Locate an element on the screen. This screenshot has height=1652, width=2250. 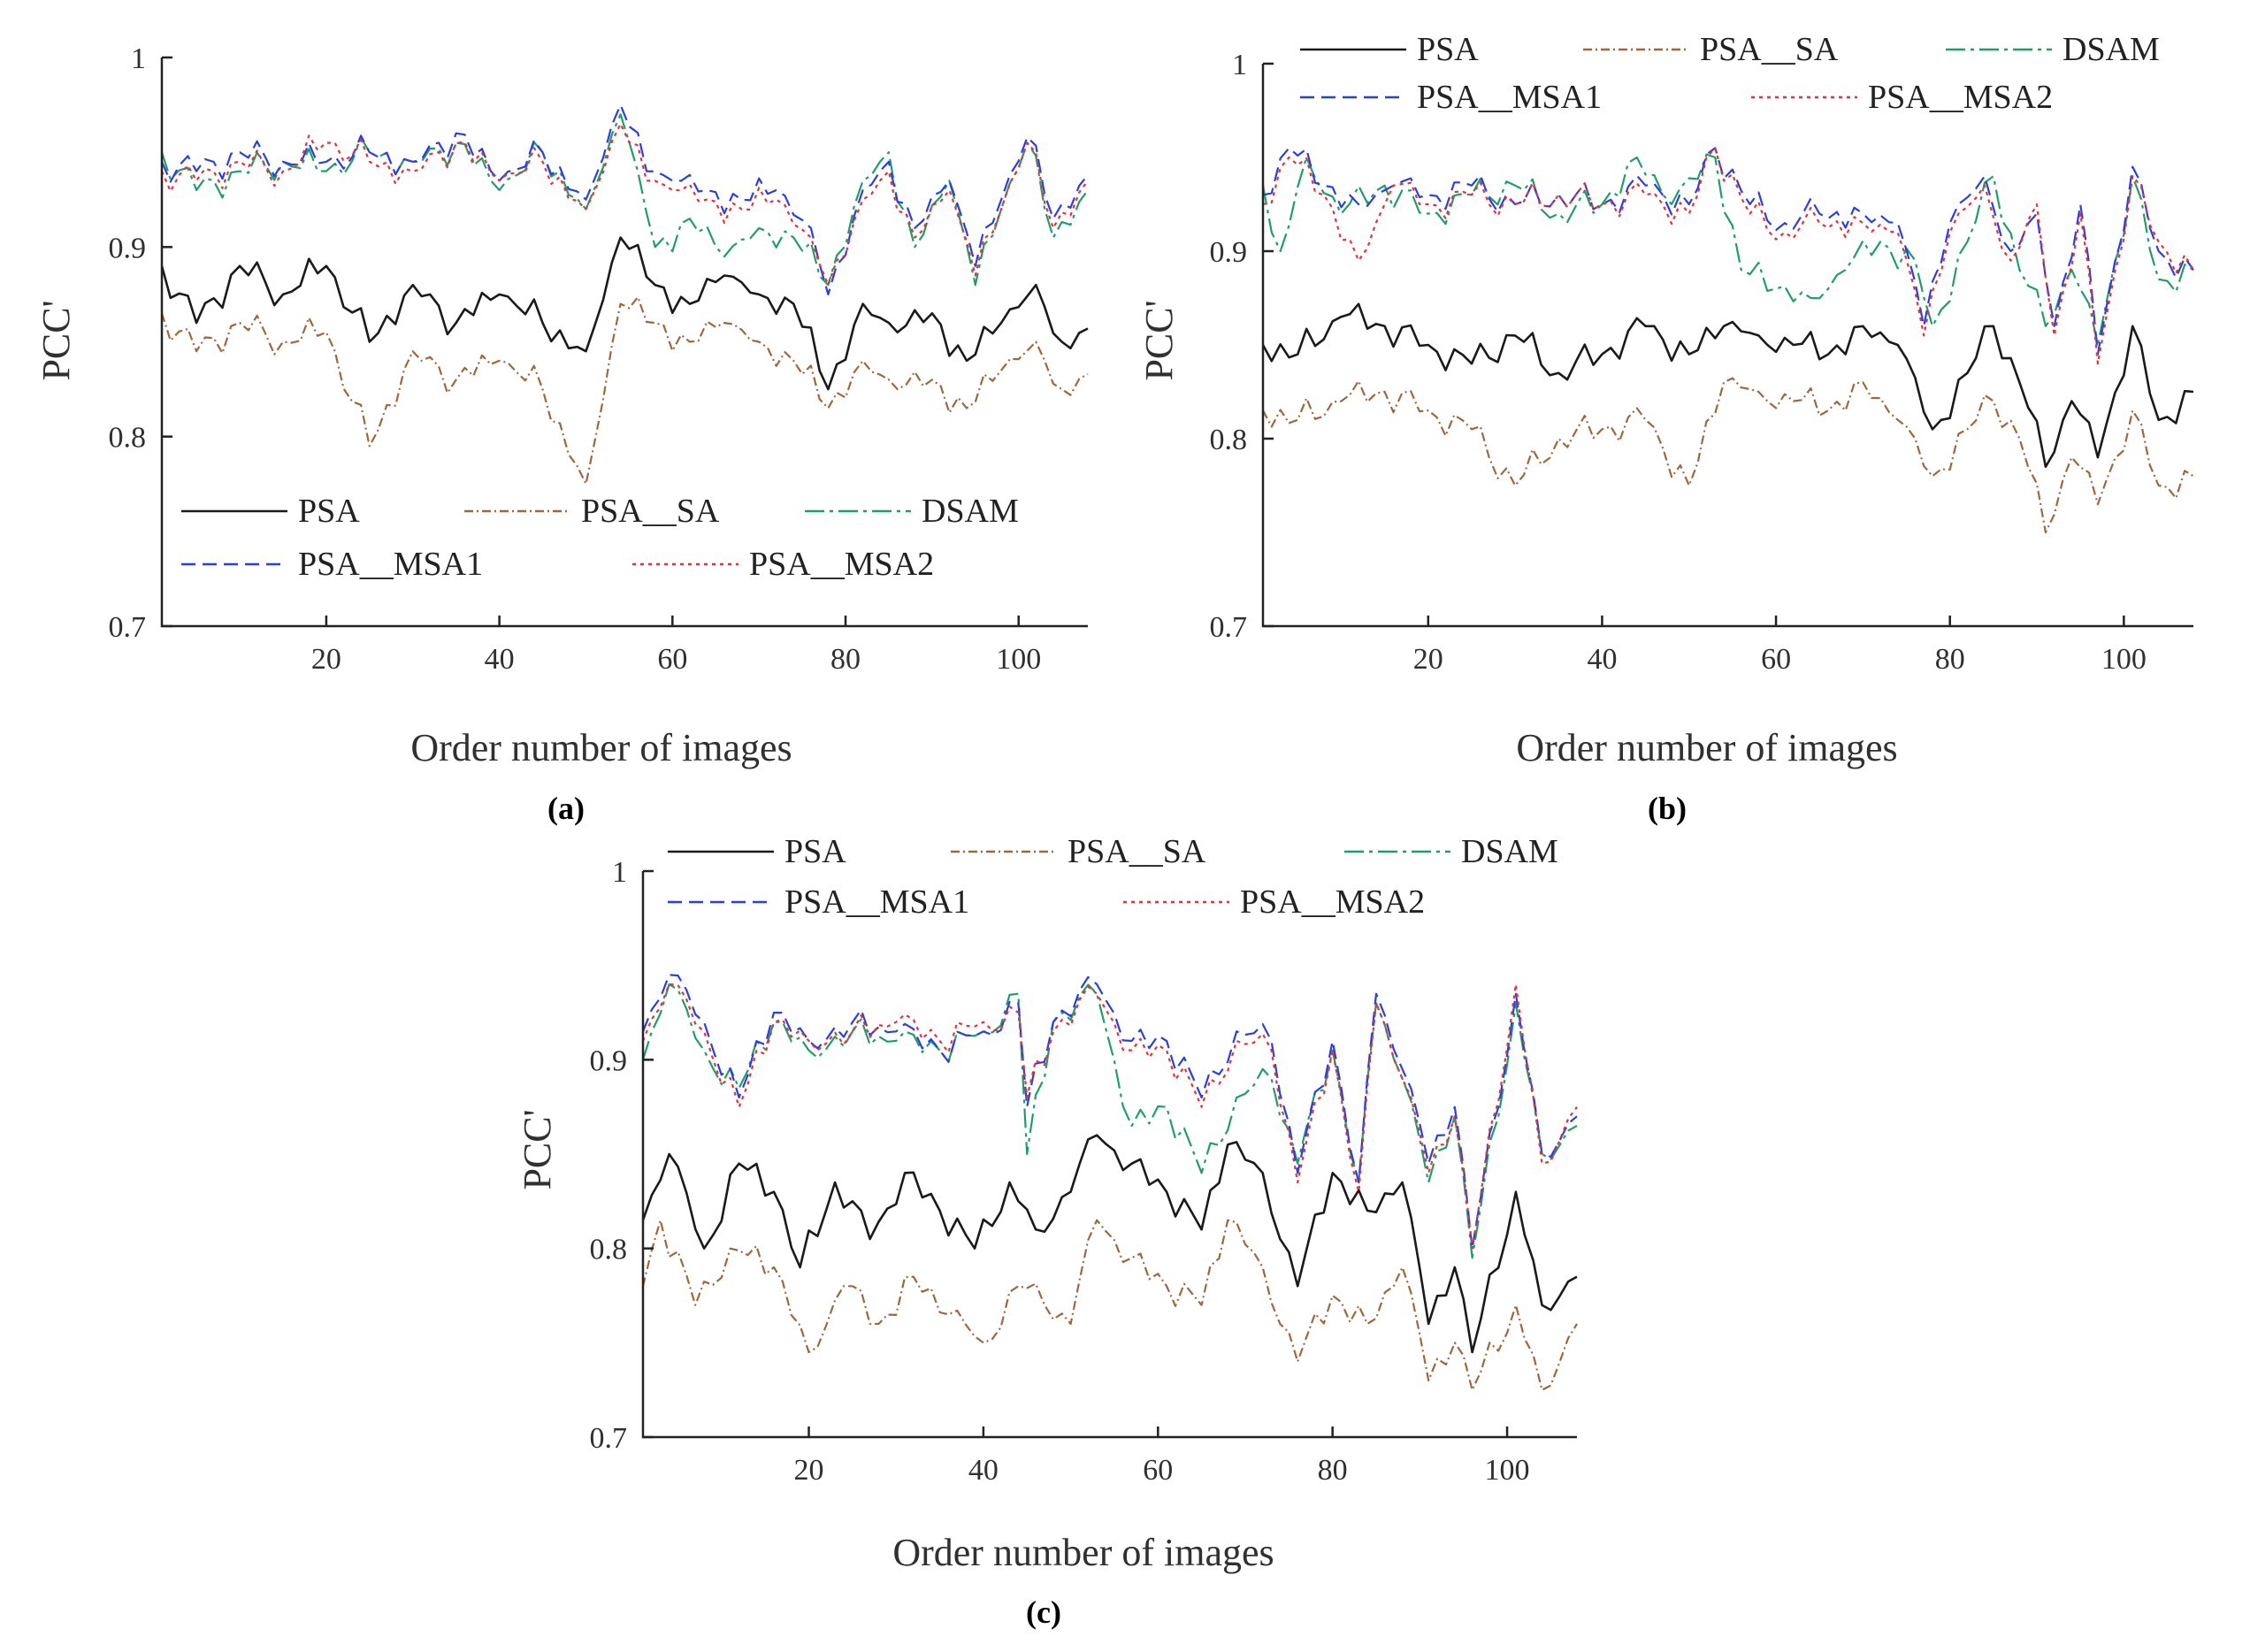
panel-a-legend-label-dsam: DSAM is located at coordinates (971, 511).